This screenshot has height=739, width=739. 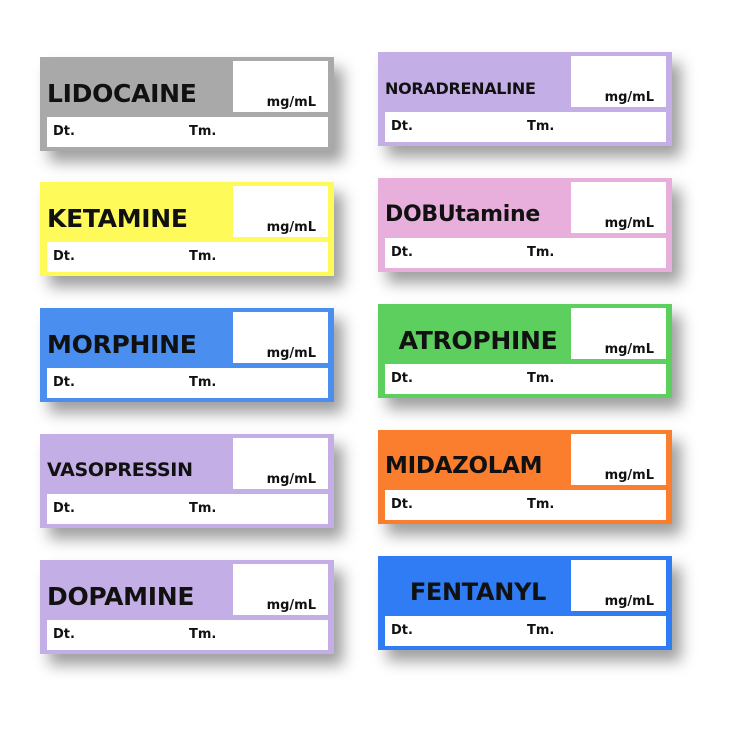 I want to click on drug-name: LIDOCAINE, so click(x=122, y=93).